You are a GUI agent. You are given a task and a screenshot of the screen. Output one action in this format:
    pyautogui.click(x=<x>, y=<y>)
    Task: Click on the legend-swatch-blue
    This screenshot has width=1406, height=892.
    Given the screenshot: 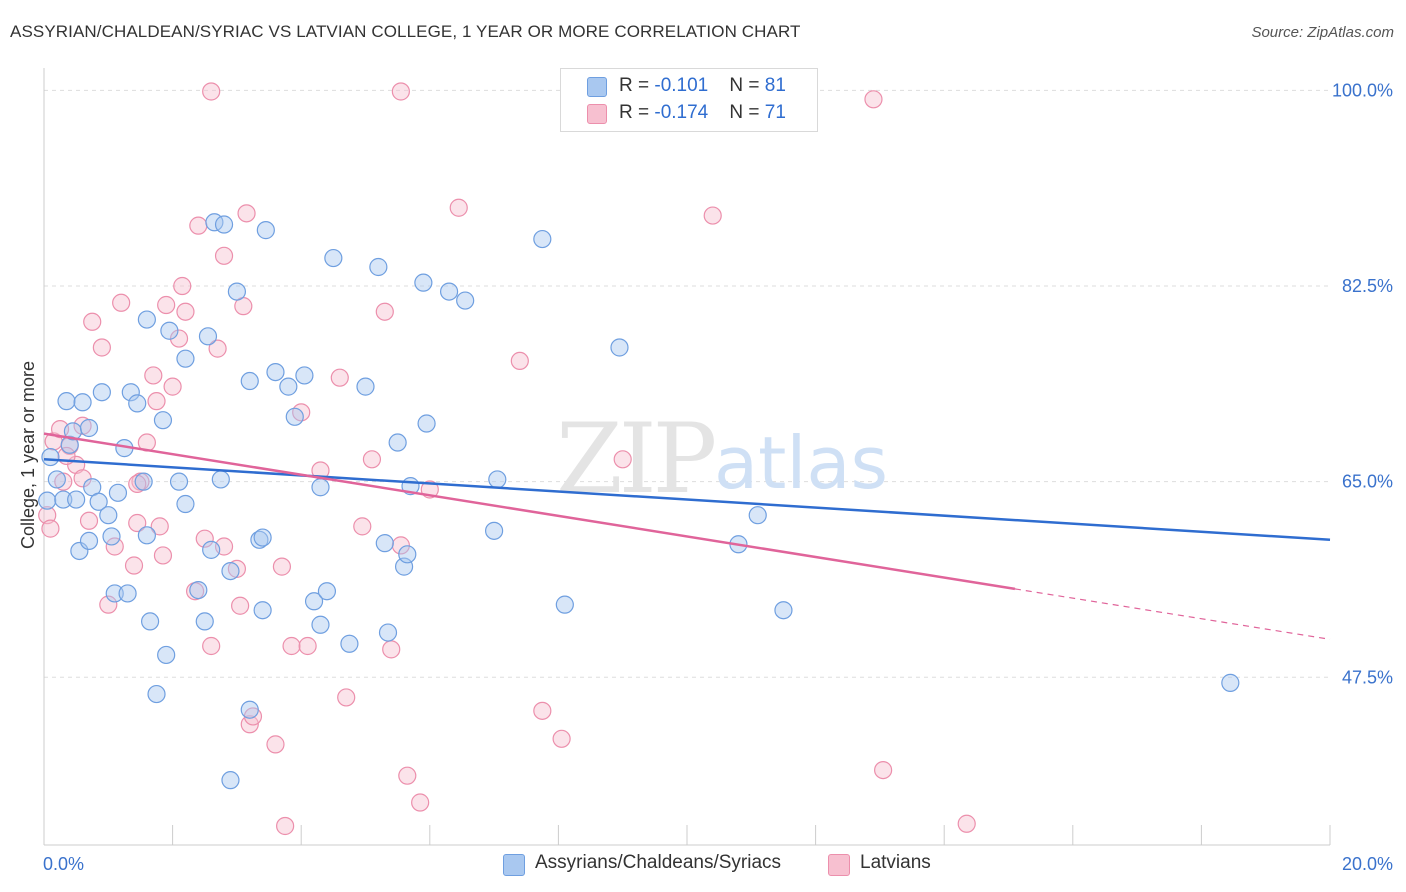 What is the action you would take?
    pyautogui.click(x=597, y=87)
    